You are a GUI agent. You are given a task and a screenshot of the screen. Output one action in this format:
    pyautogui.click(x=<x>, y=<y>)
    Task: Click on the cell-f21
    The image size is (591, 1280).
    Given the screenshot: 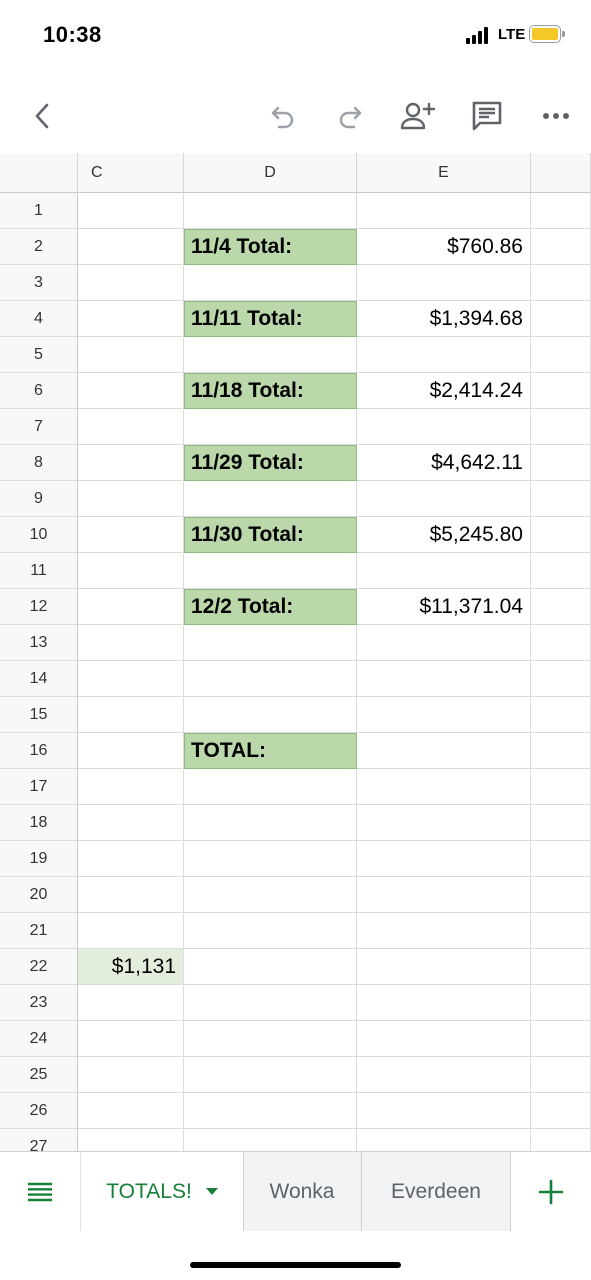 What is the action you would take?
    pyautogui.click(x=561, y=931)
    